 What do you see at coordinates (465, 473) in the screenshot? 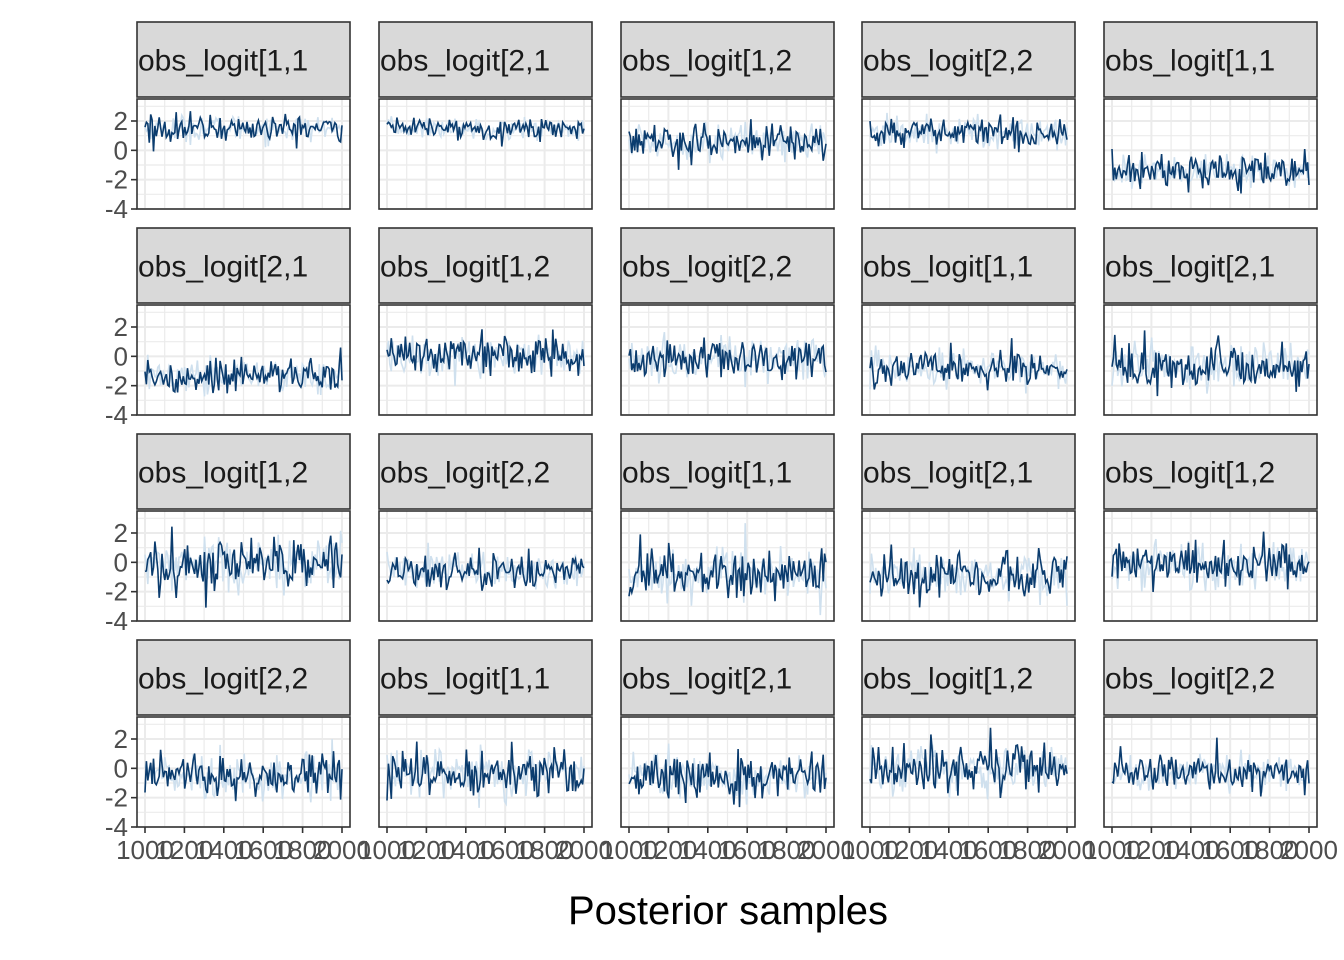
I see `facet-strip-label: obs_logit[2,2` at bounding box center [465, 473].